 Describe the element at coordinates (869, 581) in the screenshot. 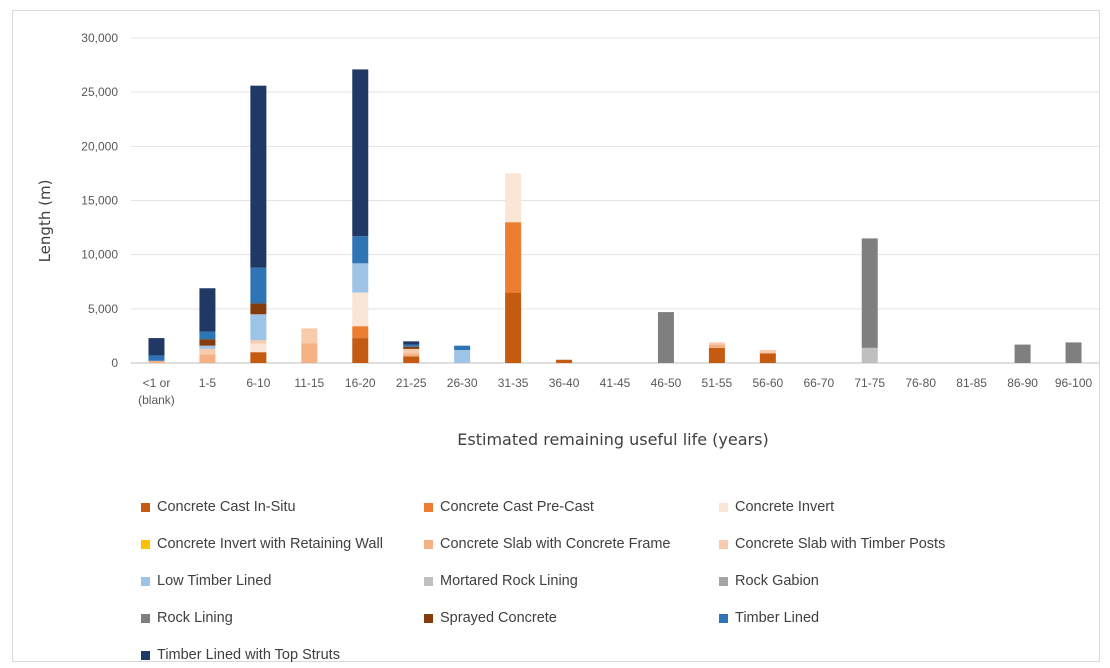

I see `legend-item: Rock Gabion` at that location.